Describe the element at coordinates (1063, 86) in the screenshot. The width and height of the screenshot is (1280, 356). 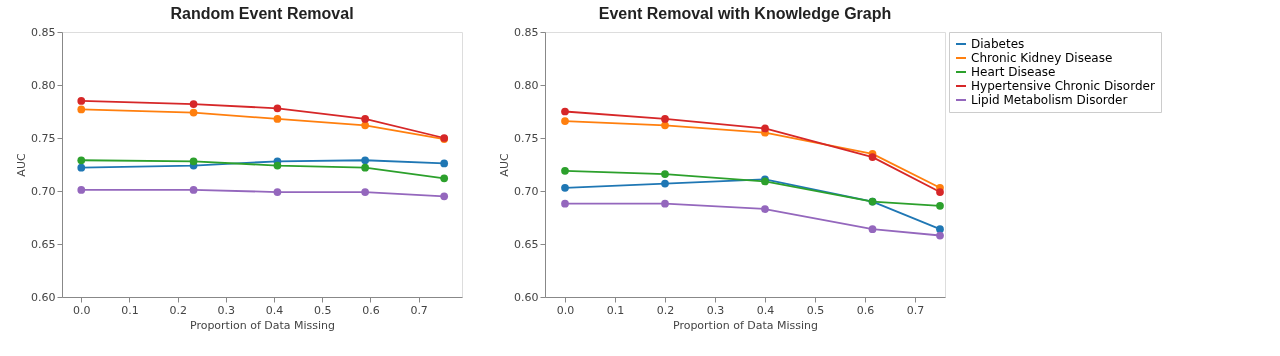
I see `legend-label: Hypertensive Chronic Disorder` at that location.